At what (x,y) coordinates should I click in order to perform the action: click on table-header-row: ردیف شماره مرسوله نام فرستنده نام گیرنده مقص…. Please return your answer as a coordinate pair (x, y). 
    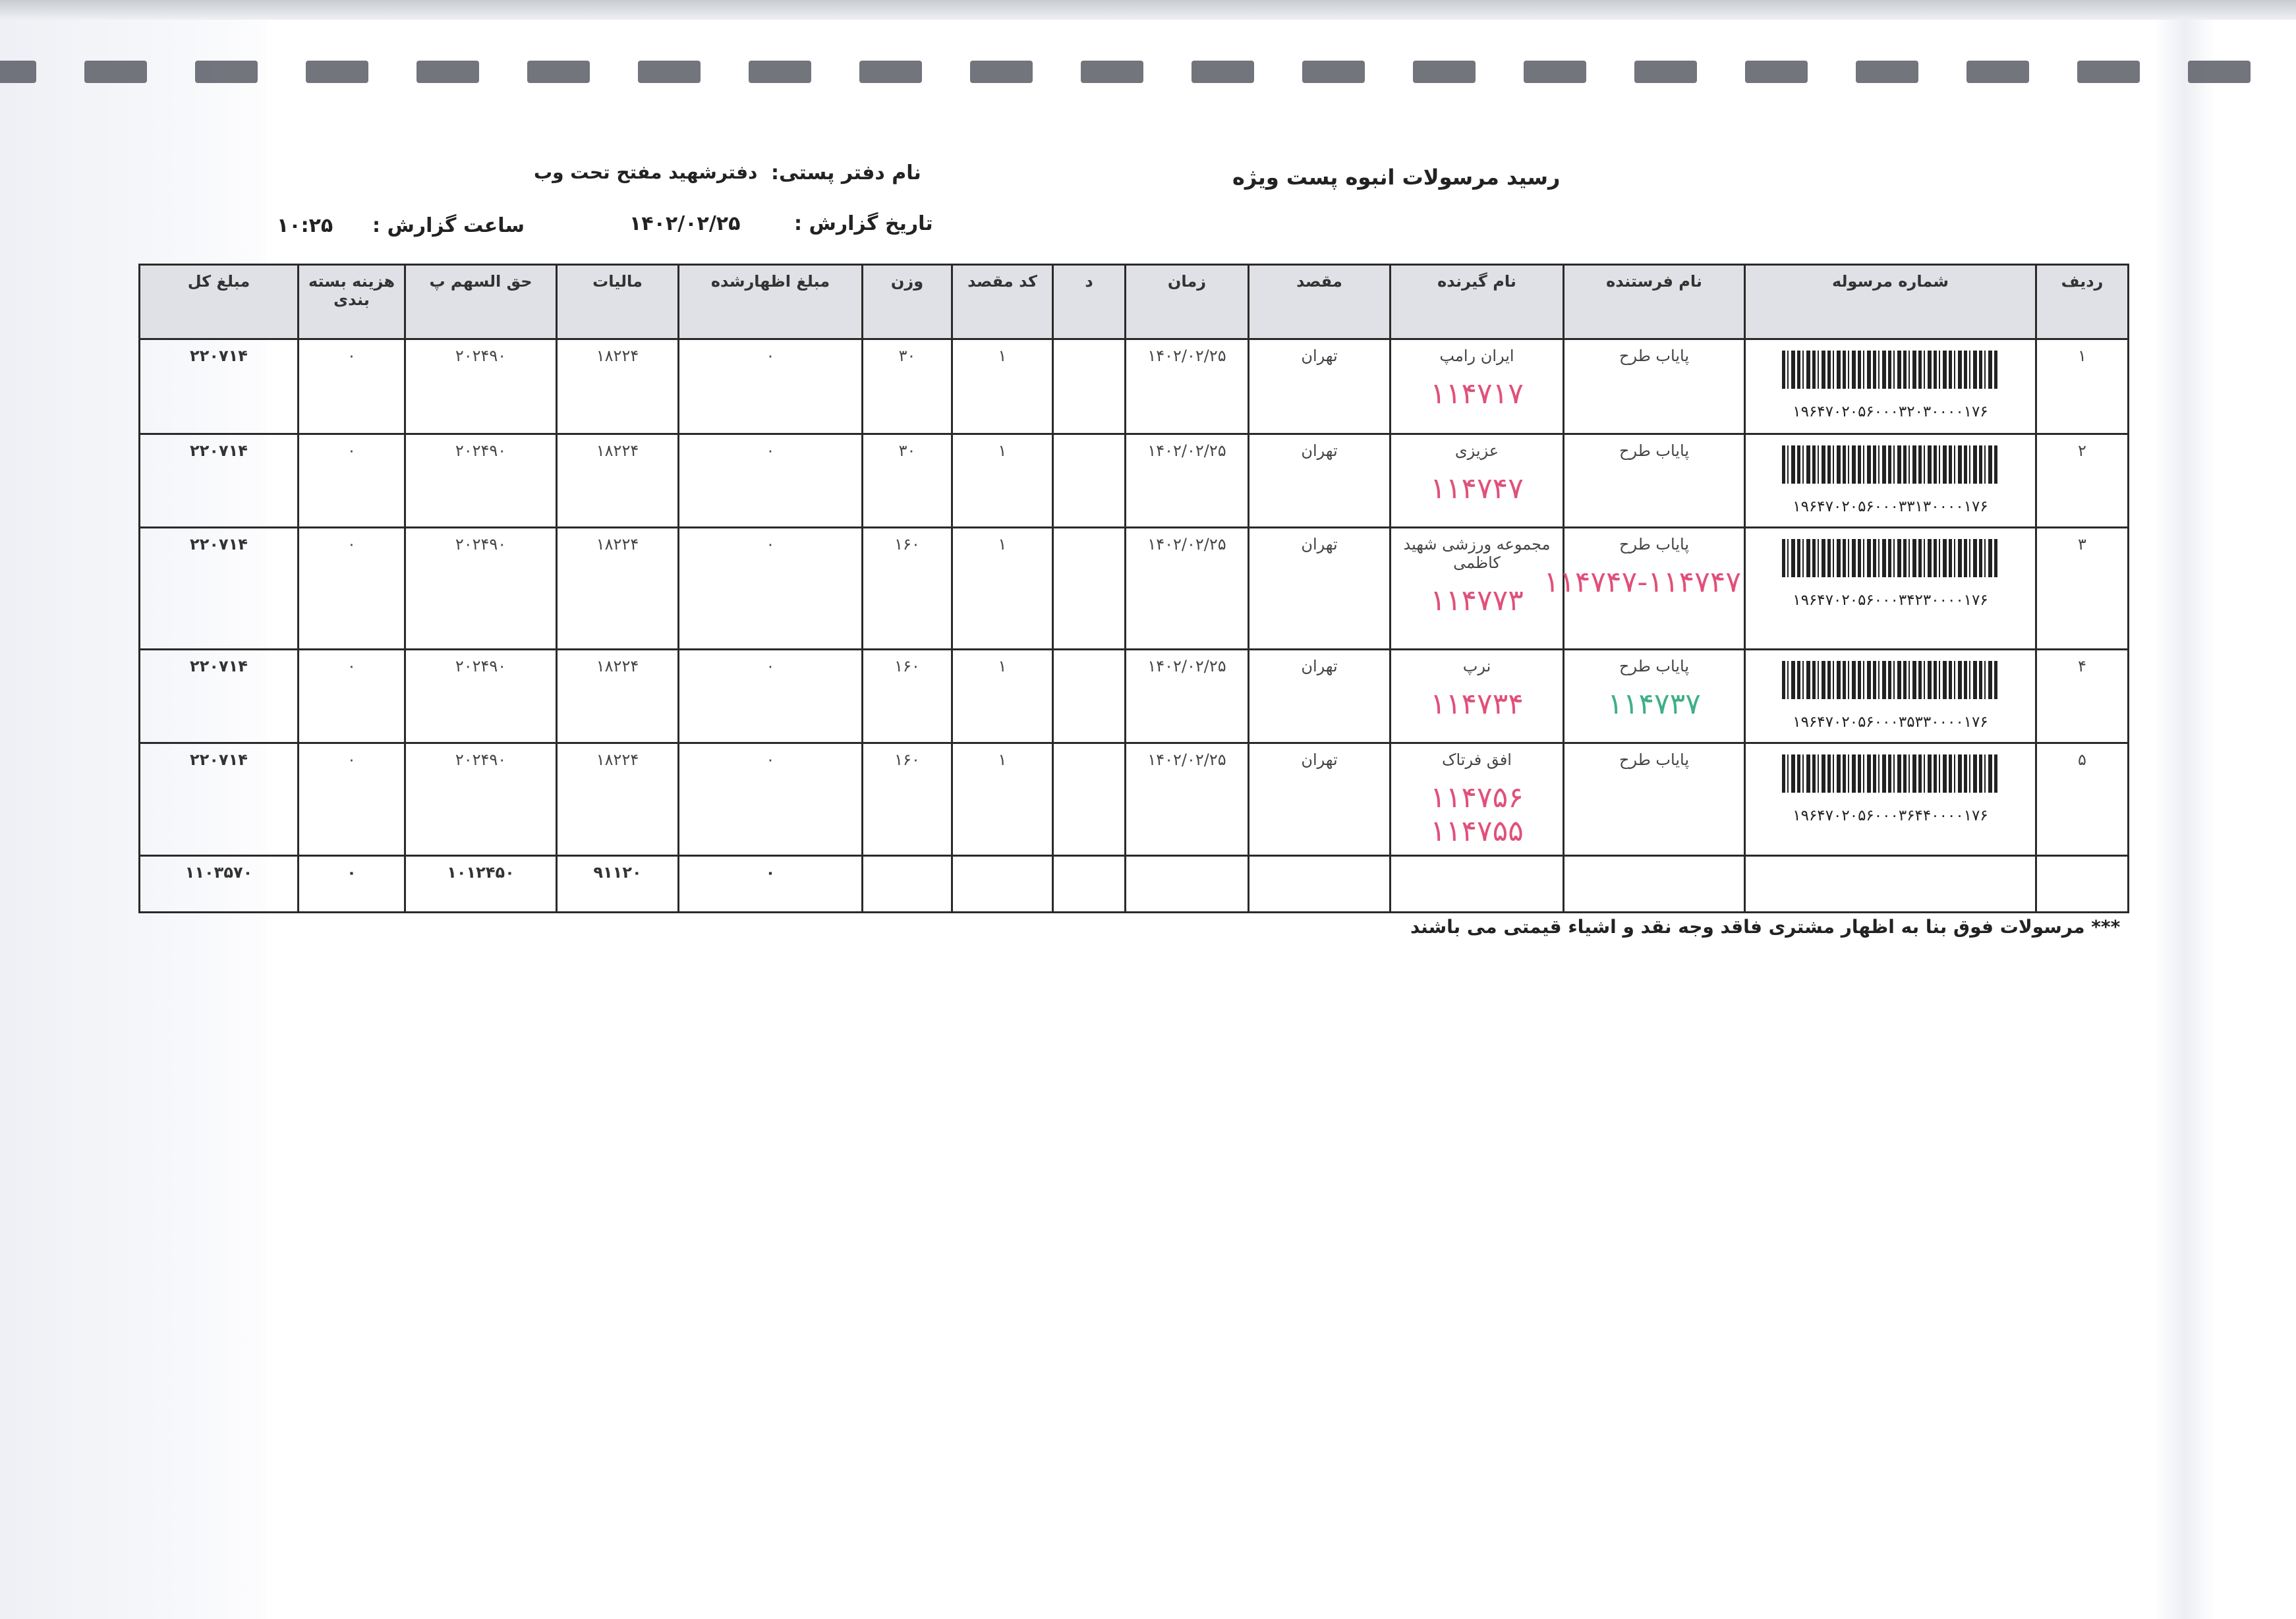
    Looking at the image, I should click on (1133, 302).